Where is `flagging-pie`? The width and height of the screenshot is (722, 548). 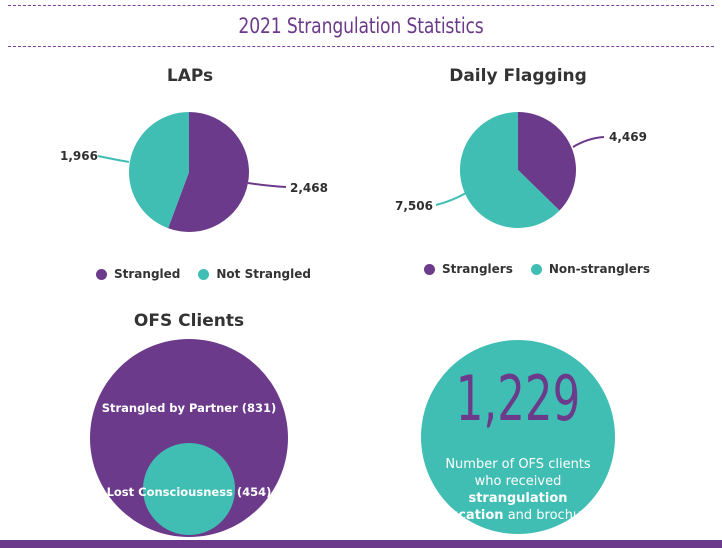 flagging-pie is located at coordinates (518, 169).